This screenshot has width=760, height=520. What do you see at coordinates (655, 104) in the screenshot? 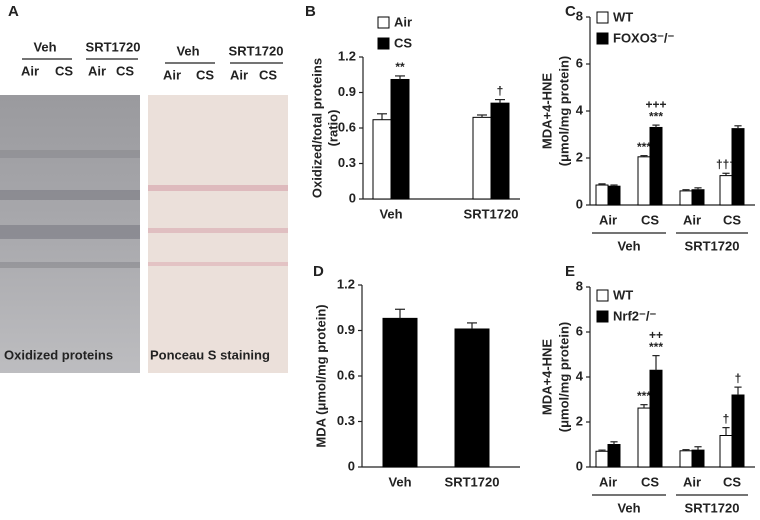
I see `significance-label: +++` at bounding box center [655, 104].